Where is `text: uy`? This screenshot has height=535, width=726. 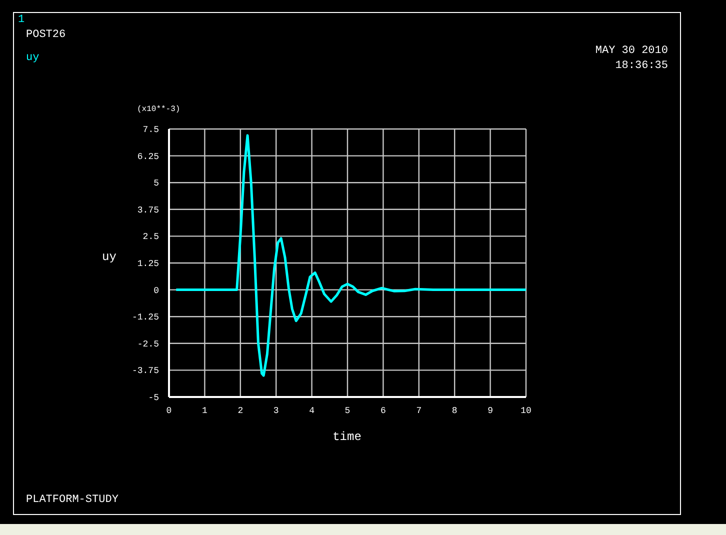 text: uy is located at coordinates (33, 58).